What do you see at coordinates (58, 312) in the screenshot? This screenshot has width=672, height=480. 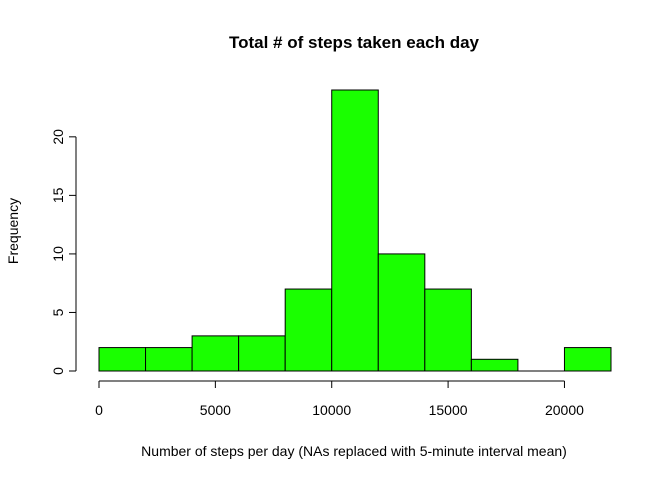 I see `y-tick-label: 5` at bounding box center [58, 312].